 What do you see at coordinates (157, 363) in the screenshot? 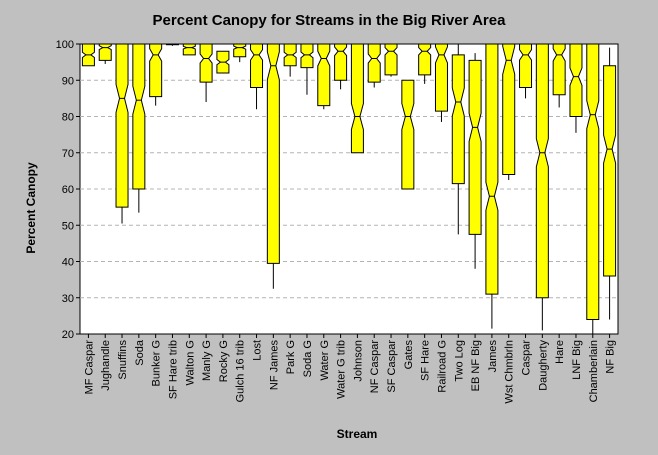
I see `x-tick-label: Bunker G` at bounding box center [157, 363].